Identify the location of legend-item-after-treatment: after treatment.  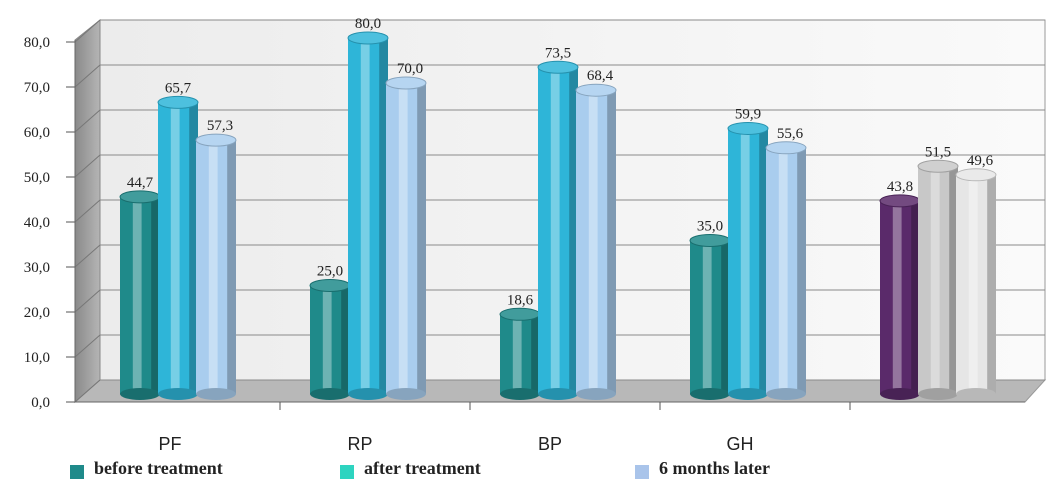
(410, 468).